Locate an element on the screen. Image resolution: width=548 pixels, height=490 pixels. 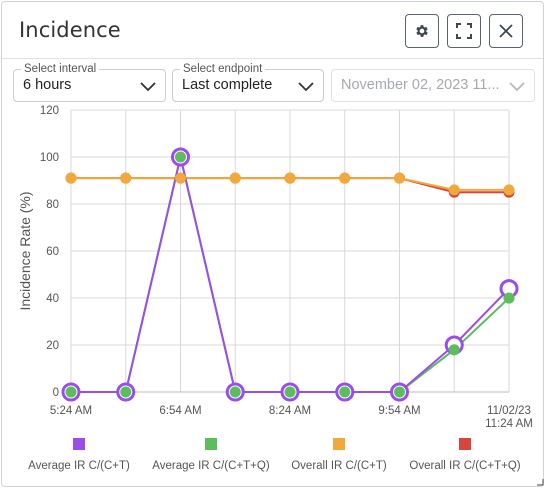
x-tick-label: 5:24 AM is located at coordinates (71, 411).